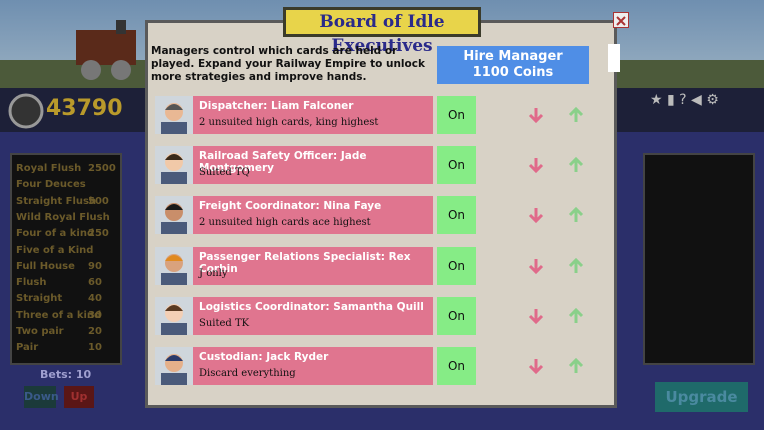  Describe the element at coordinates (106, 50) in the screenshot. I see `train` at that location.